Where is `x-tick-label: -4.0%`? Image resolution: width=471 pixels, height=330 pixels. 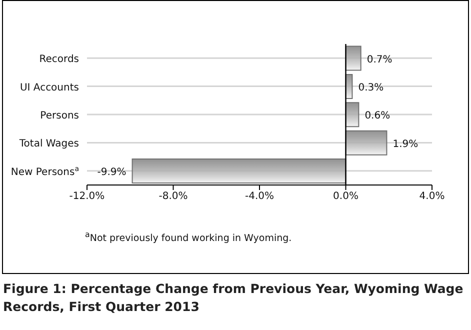
x-tick-label: -4.0% is located at coordinates (259, 196).